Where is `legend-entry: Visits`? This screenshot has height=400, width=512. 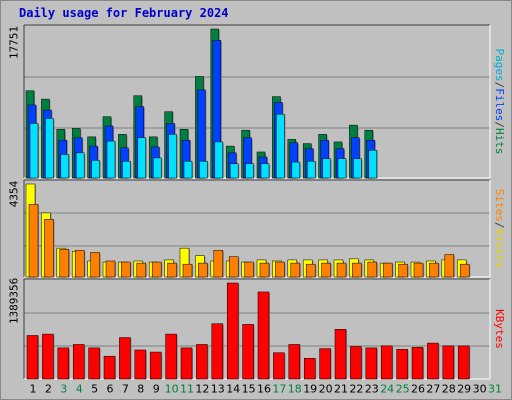
legend-entry: Visits is located at coordinates (500, 249).